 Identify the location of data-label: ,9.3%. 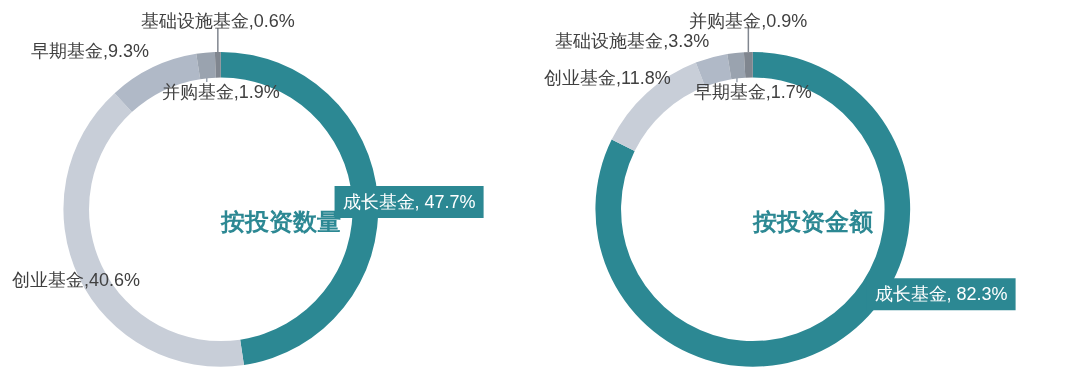
(126, 51).